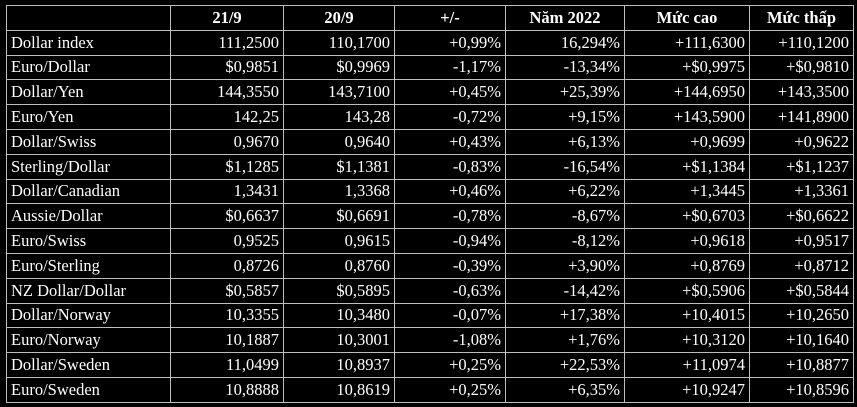  What do you see at coordinates (88, 290) in the screenshot?
I see `cell-pair-name: NZ Dollar/Dollar` at bounding box center [88, 290].